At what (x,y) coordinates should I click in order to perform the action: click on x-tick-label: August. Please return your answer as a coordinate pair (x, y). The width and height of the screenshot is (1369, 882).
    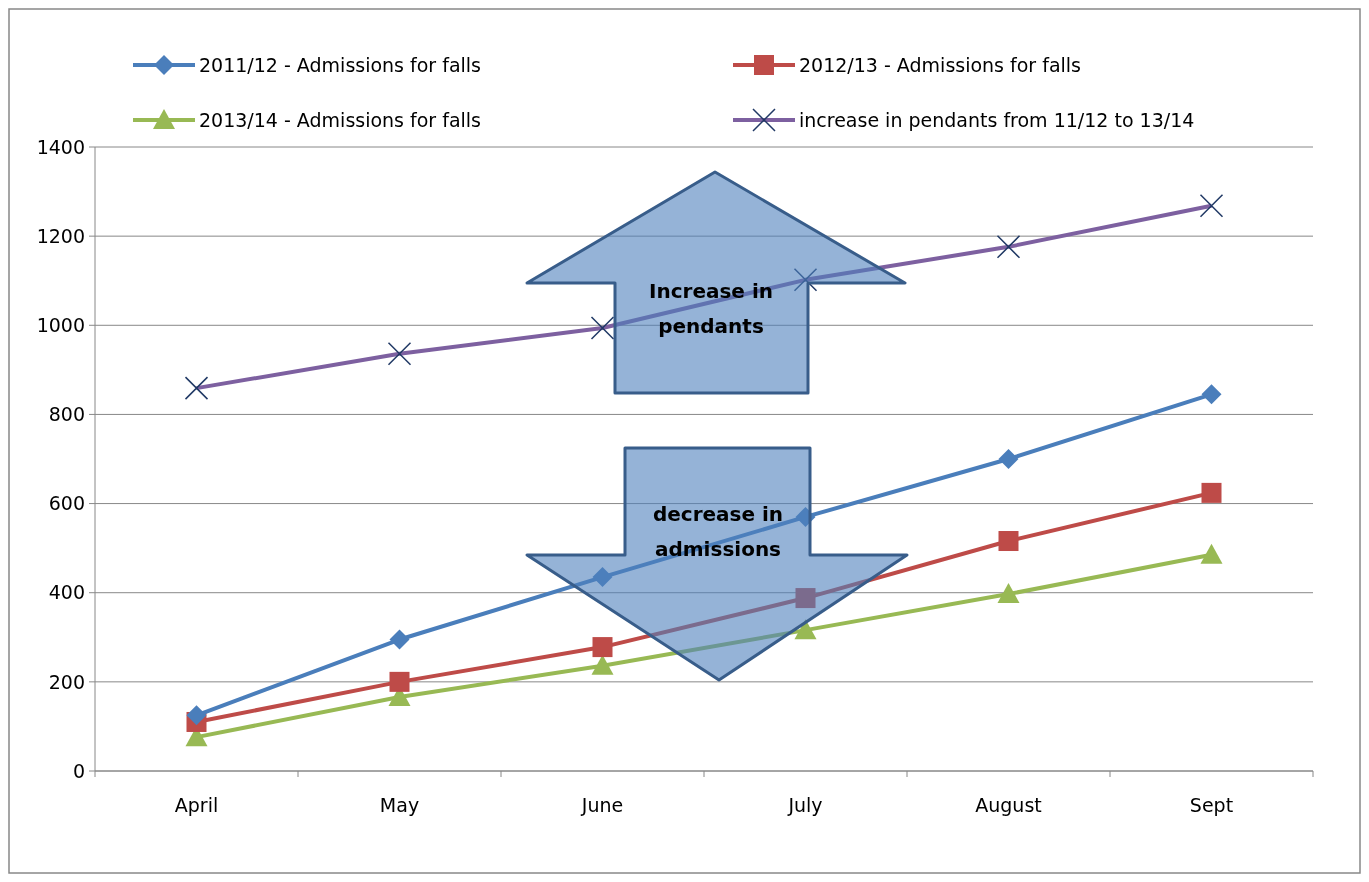
    Looking at the image, I should click on (1008, 805).